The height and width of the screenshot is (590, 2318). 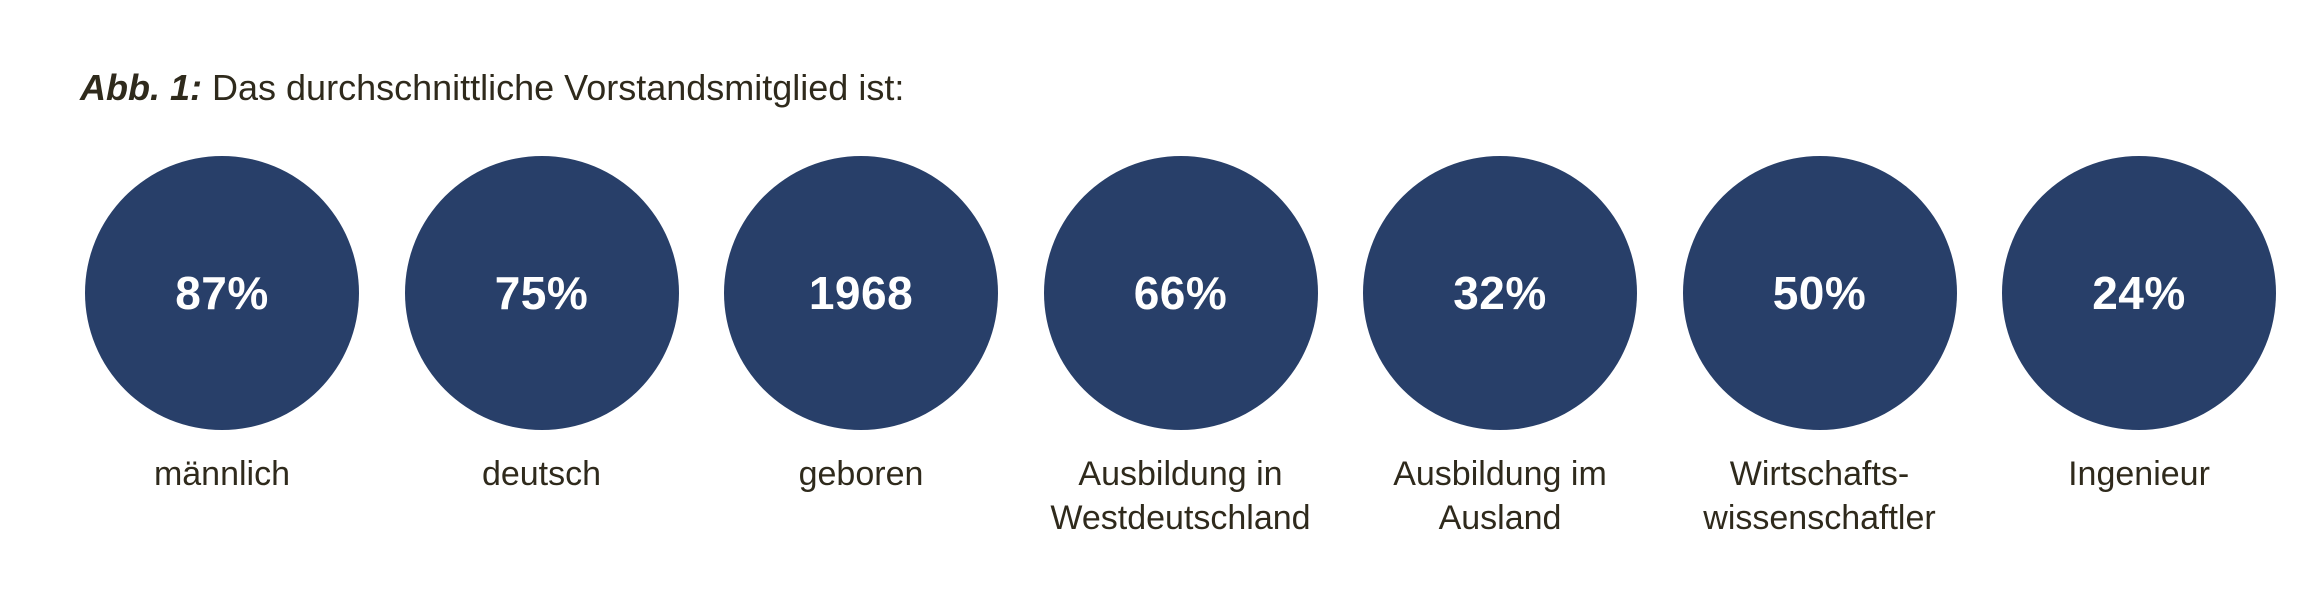 I want to click on caption-label: Abb. 1:, so click(x=141, y=87).